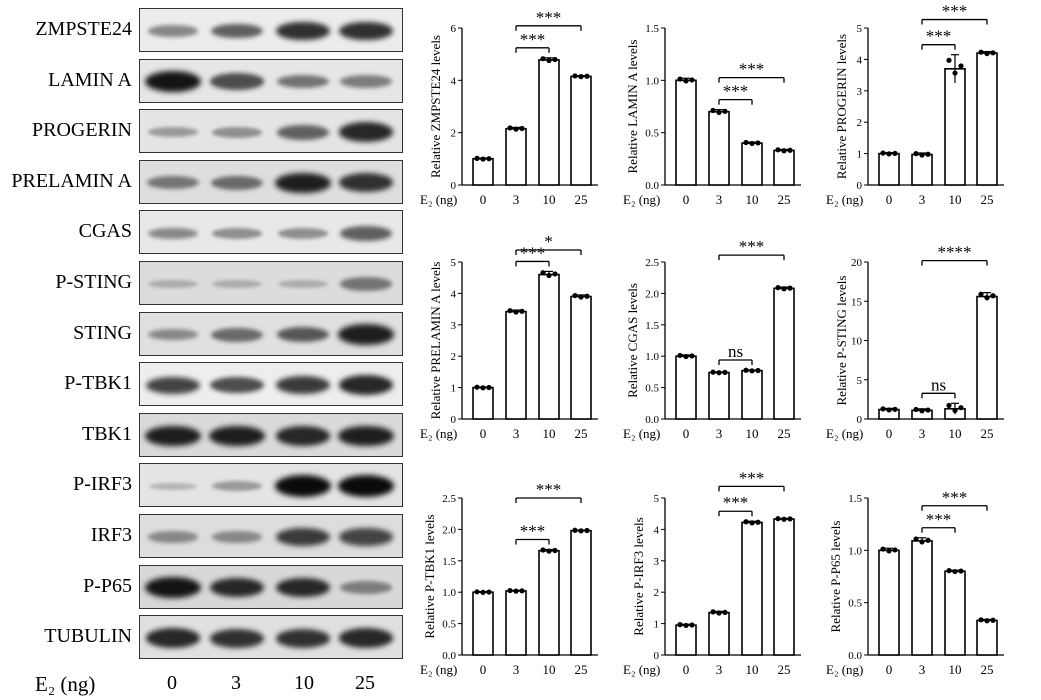 This screenshot has height=700, width=1041. I want to click on y-axis-label: Relative PROGERIN levels, so click(841, 106).